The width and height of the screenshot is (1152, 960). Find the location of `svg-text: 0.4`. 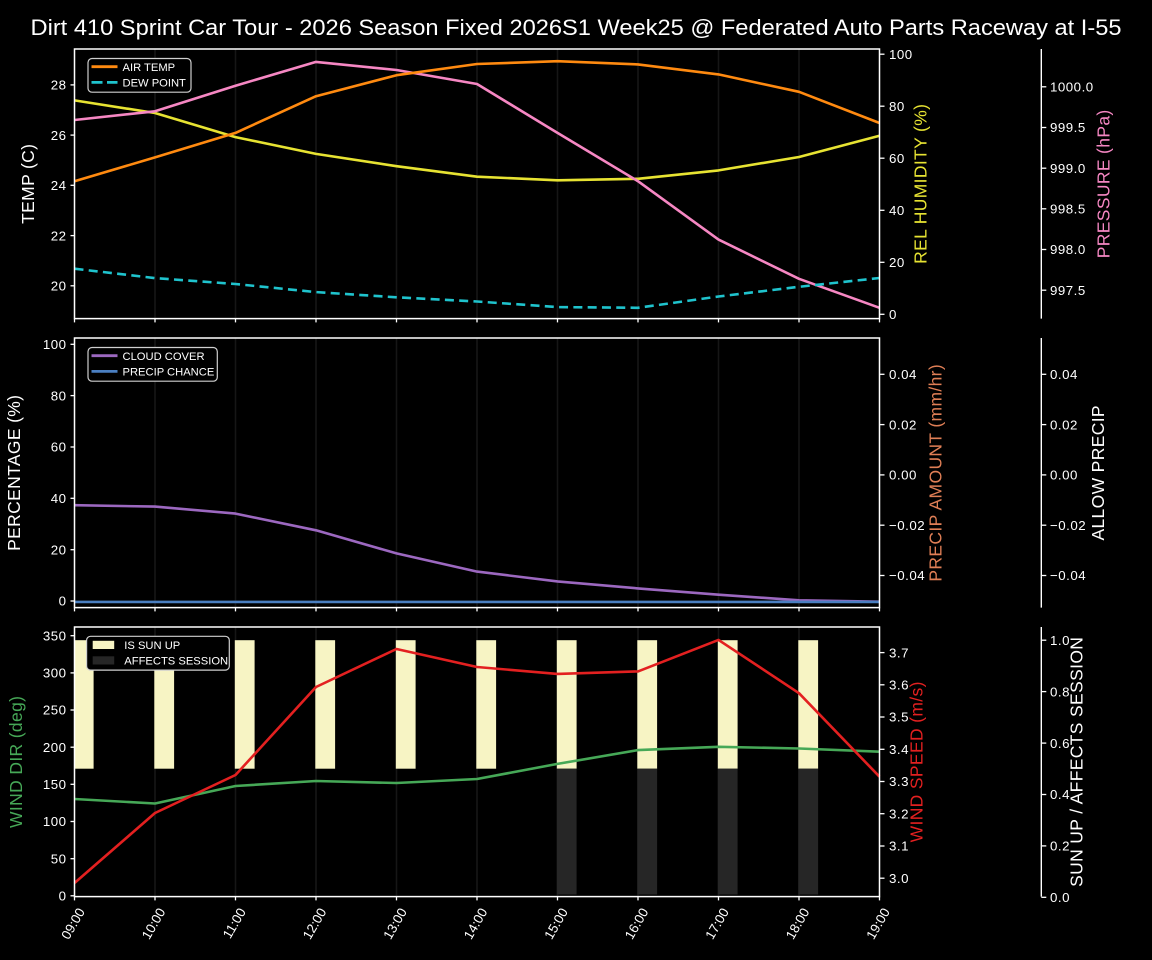

svg-text: 0.4 is located at coordinates (1060, 794).